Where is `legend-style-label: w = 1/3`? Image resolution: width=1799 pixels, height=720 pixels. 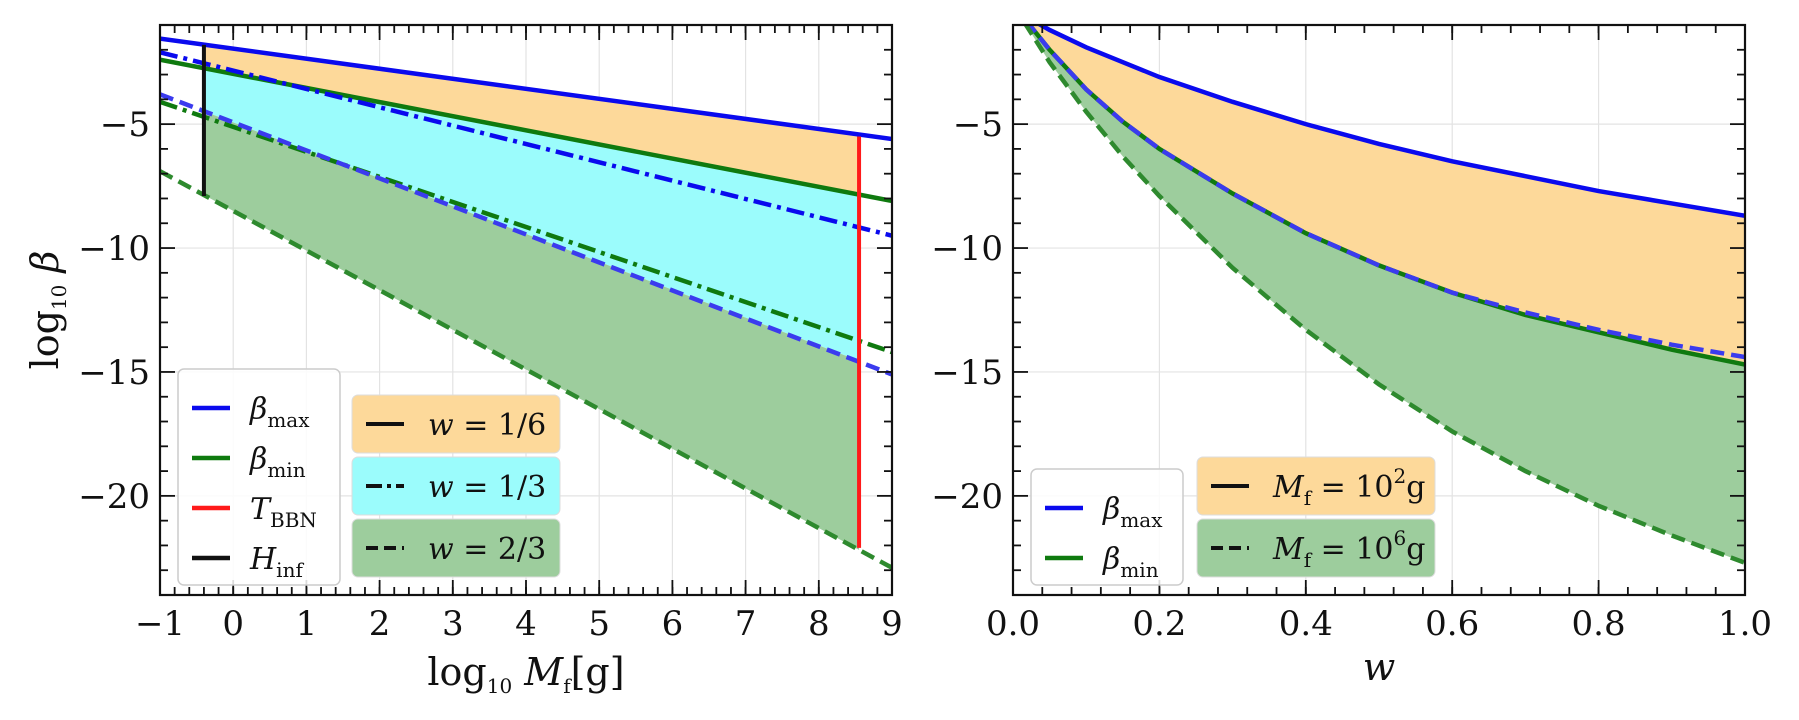
legend-style-label: w = 1/3 is located at coordinates (487, 487).